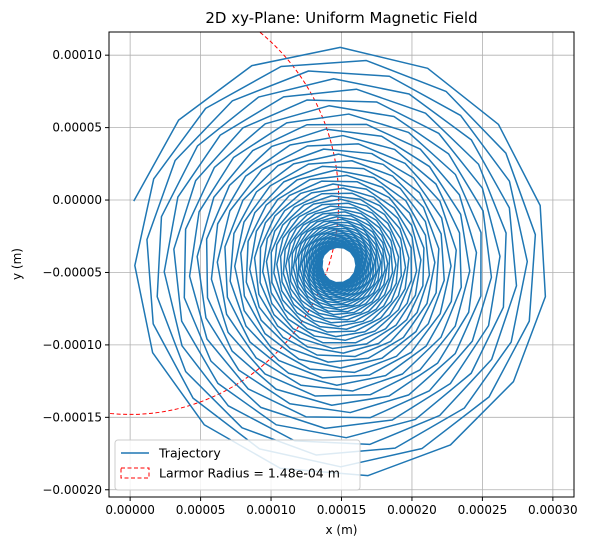 The width and height of the screenshot is (595, 547). I want to click on legend-trajectory-label: Trajectory, so click(189, 453).